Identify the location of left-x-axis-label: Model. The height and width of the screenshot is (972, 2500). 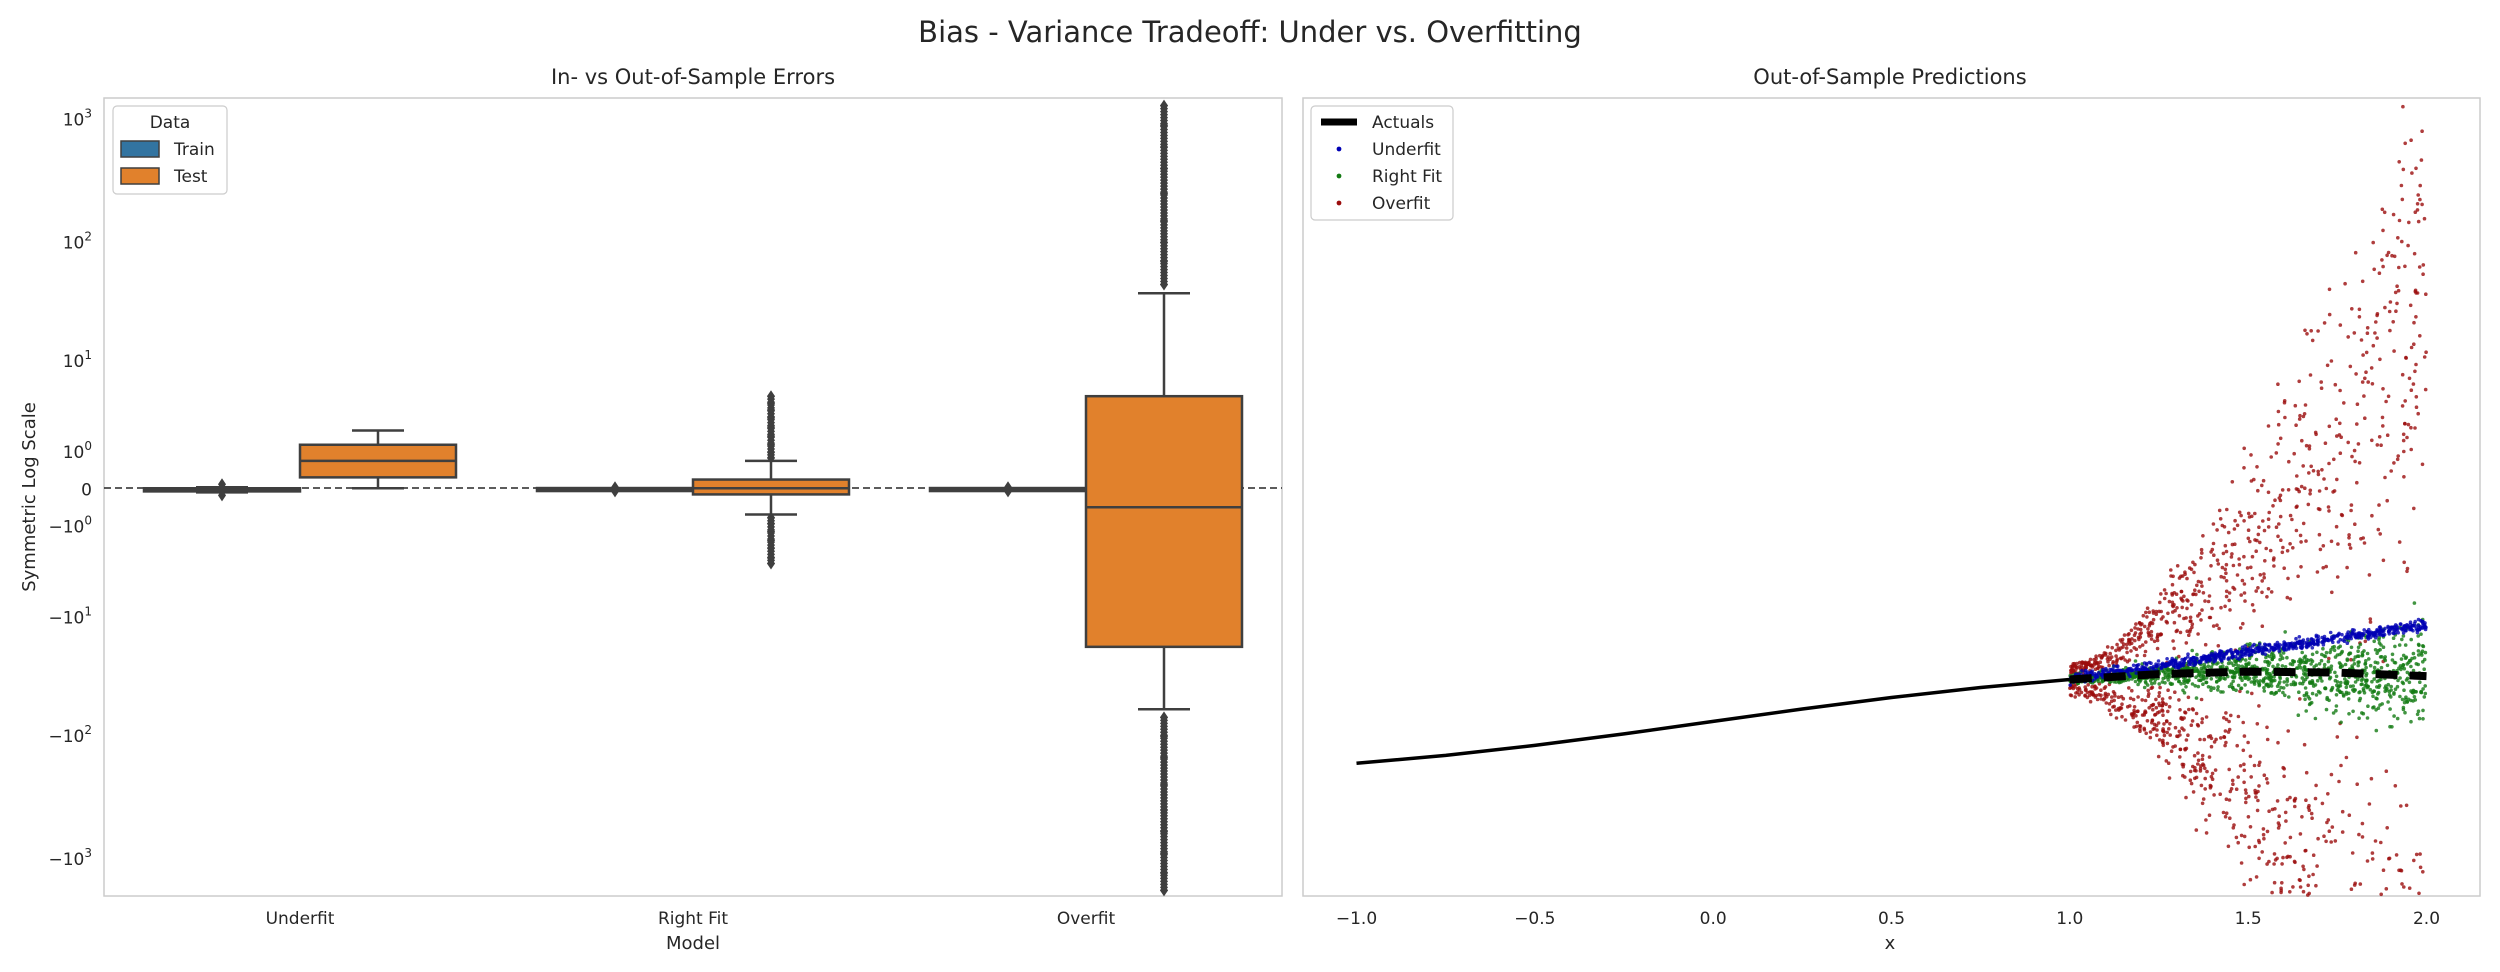
(693, 943).